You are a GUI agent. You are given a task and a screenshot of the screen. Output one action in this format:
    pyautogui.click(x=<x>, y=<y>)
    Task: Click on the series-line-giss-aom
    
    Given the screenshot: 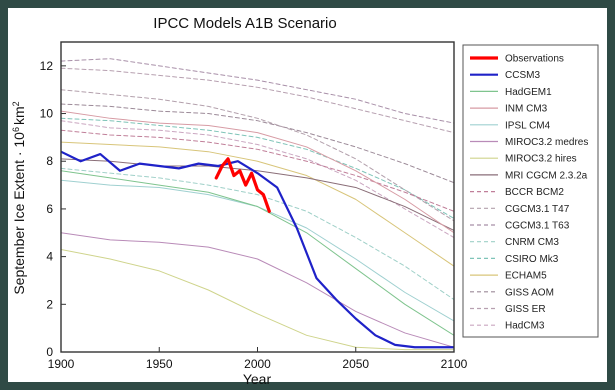 What is the action you would take?
    pyautogui.click(x=257, y=143)
    